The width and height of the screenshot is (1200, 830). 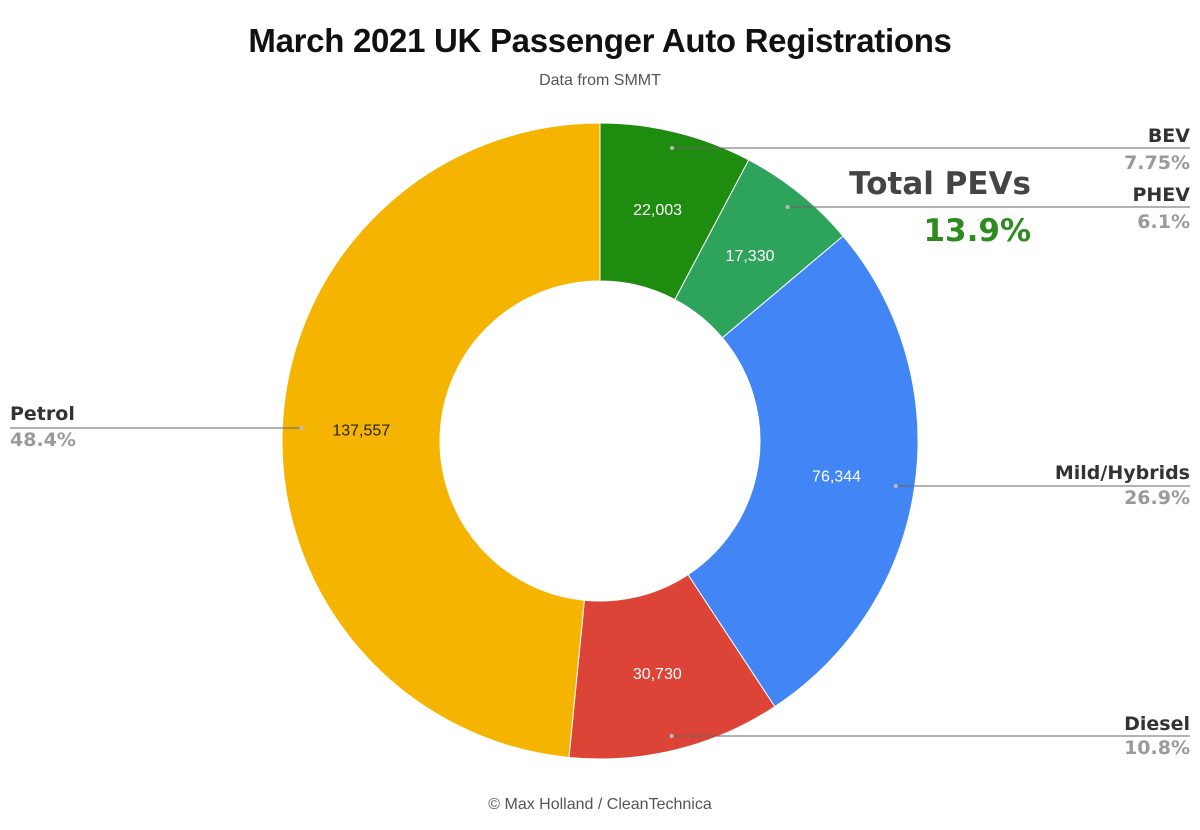 What do you see at coordinates (600, 80) in the screenshot?
I see `chart-subtitle: Data from SMMT` at bounding box center [600, 80].